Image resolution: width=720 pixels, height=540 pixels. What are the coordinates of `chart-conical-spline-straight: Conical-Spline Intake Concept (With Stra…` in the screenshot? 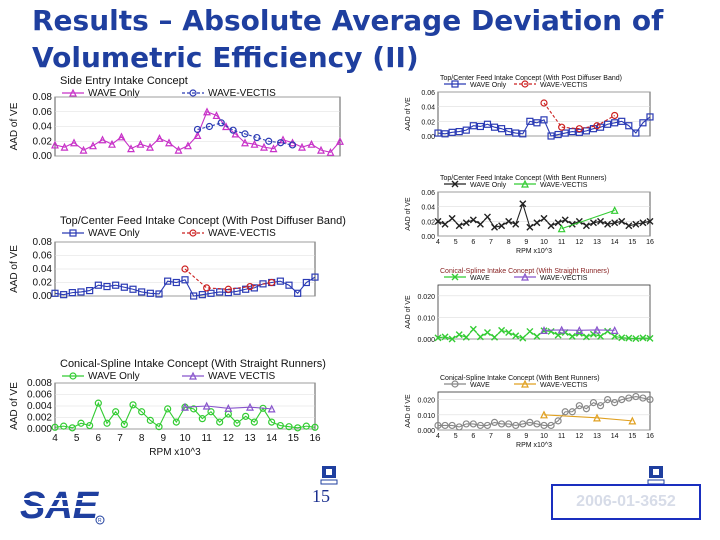 It's located at (167, 408).